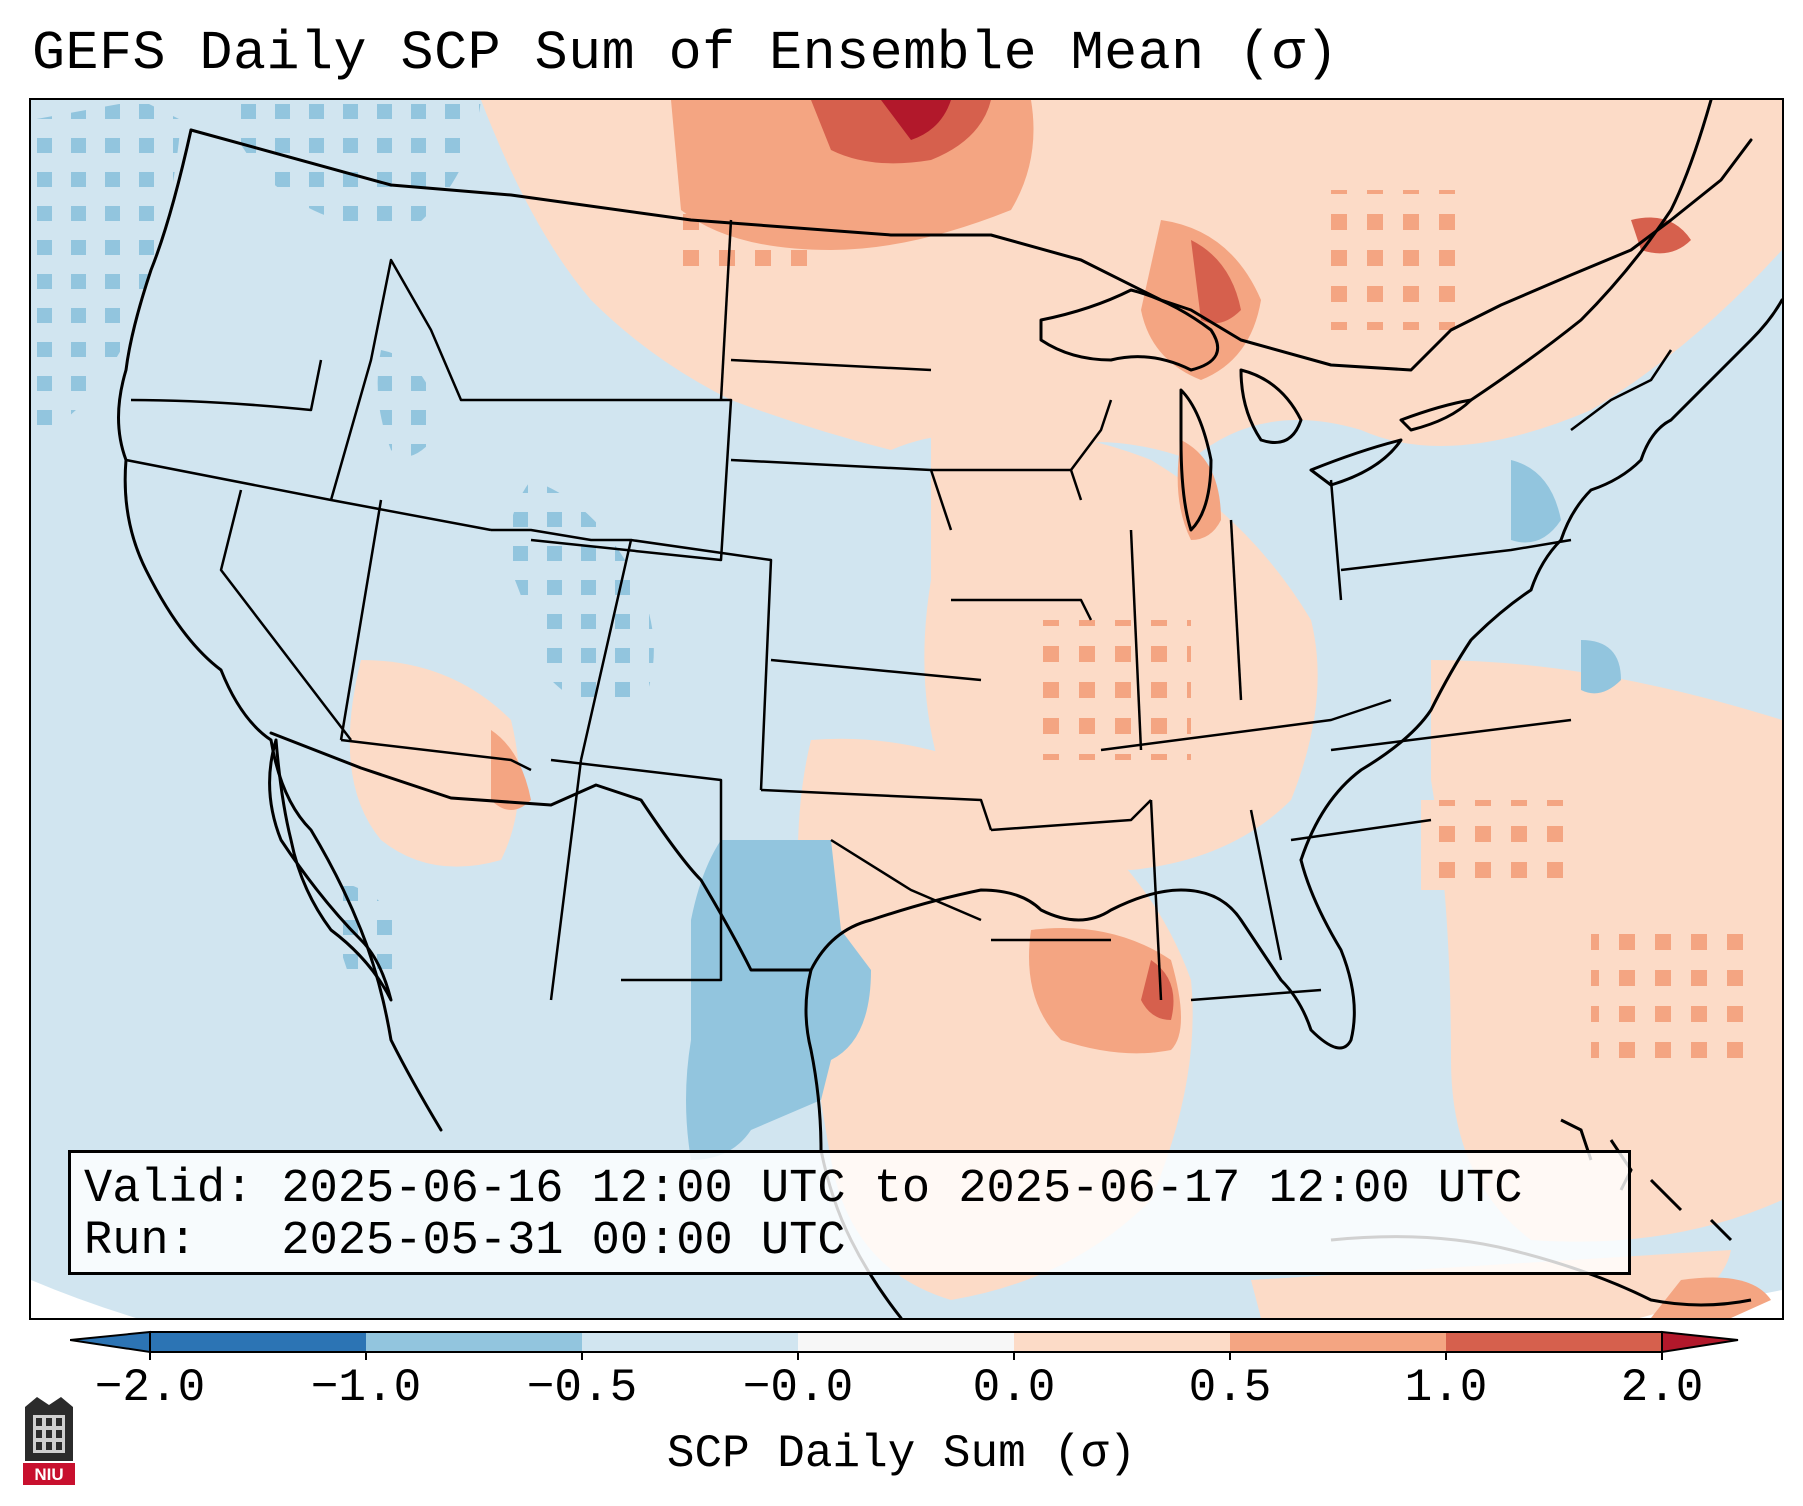 This screenshot has height=1506, width=1803. Describe the element at coordinates (1022, 609) in the screenshot. I see `ia-mo-border` at that location.